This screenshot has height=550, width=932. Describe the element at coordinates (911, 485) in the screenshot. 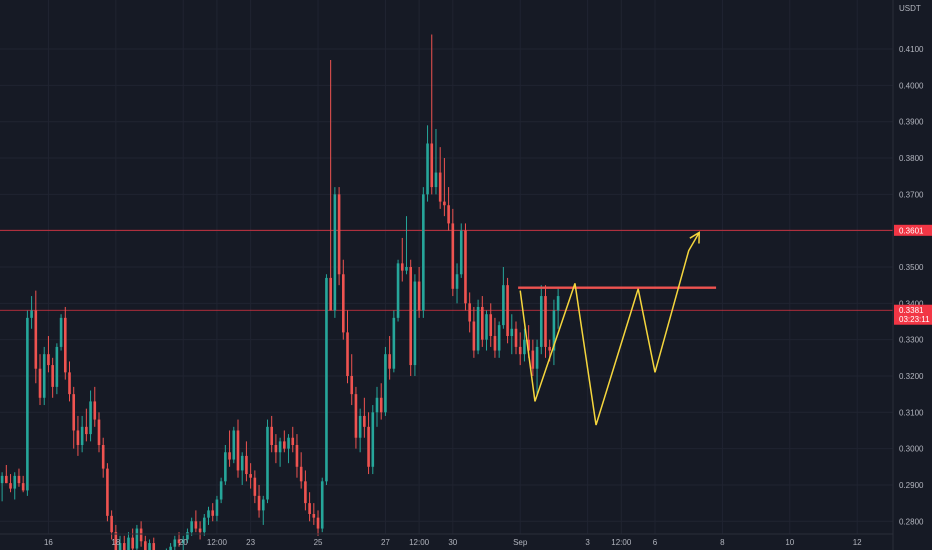

I see `price-tick-label: 0.2900` at that location.